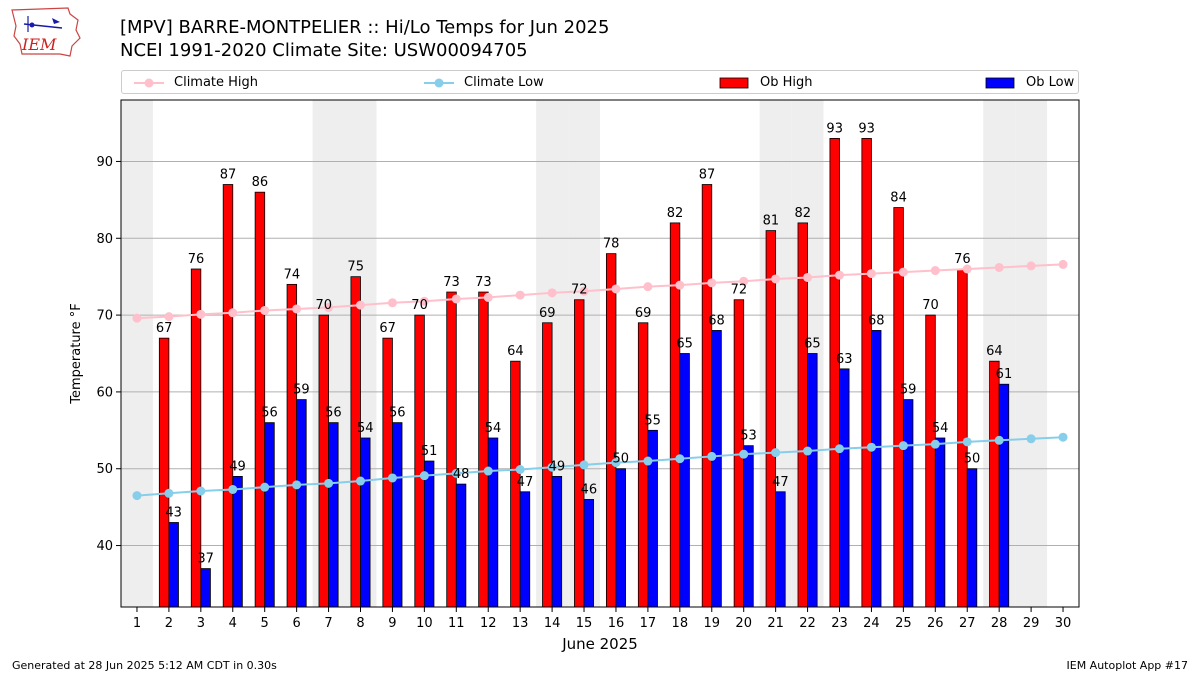  Describe the element at coordinates (599, 644) in the screenshot. I see `x-axis-label: June 2025` at that location.